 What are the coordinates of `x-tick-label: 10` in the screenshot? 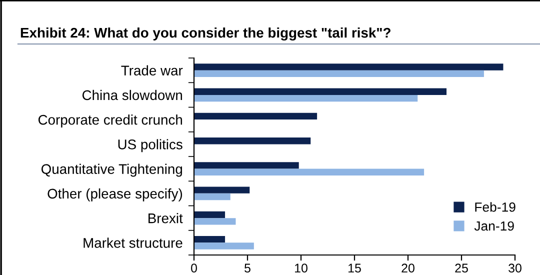 It's located at (301, 268).